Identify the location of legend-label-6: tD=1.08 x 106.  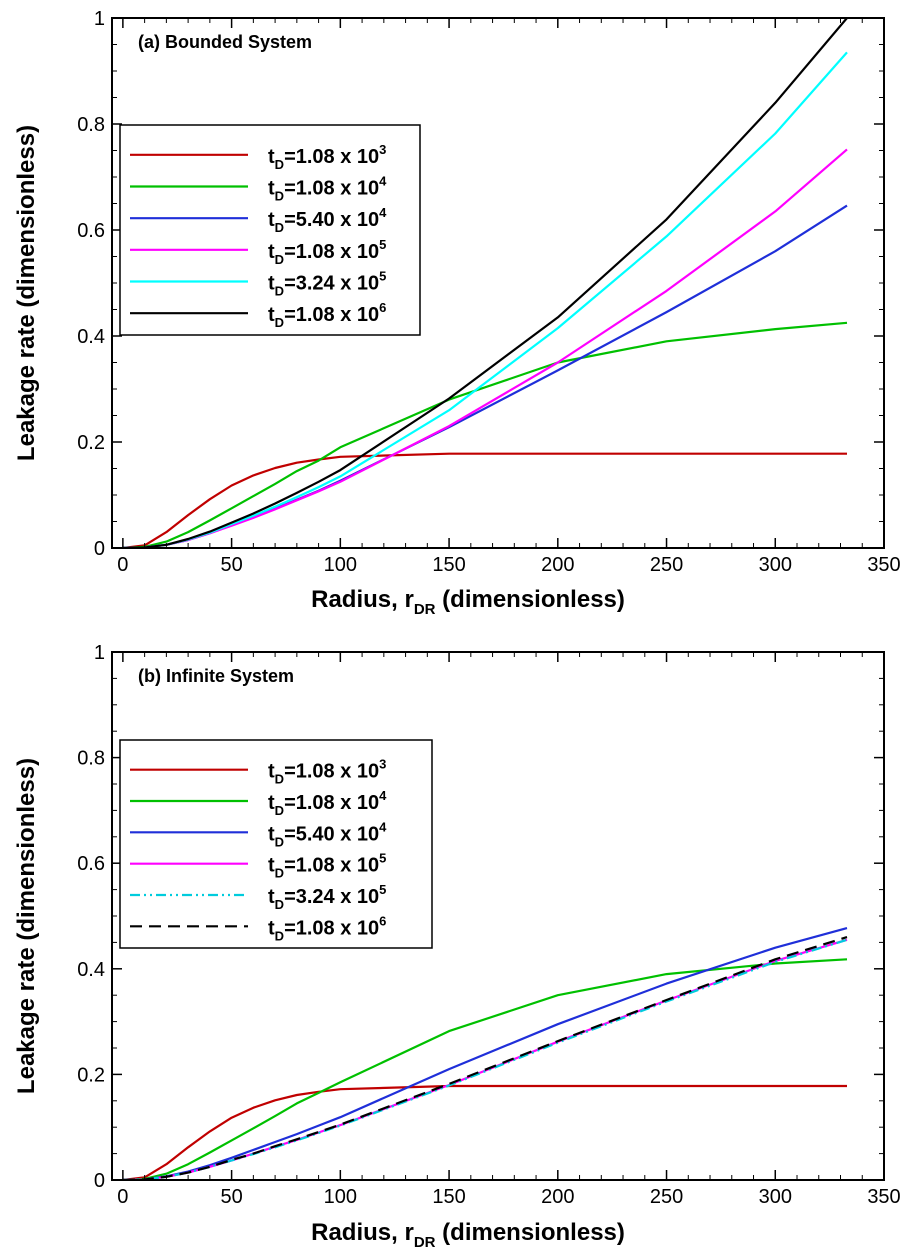
(327, 315).